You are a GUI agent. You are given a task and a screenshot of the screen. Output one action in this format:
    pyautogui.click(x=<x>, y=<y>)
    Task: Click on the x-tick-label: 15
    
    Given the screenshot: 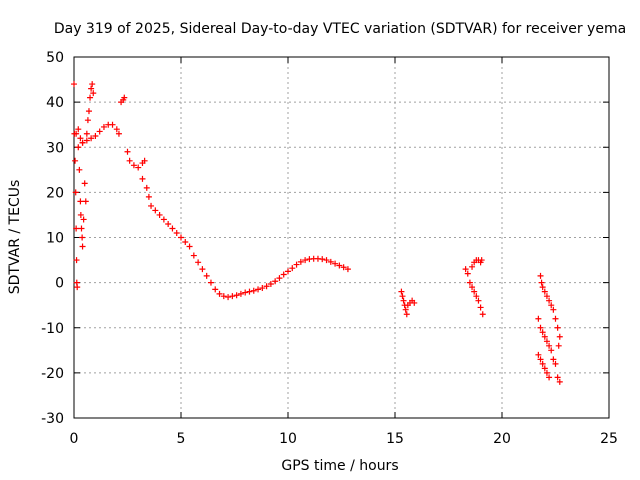 What is the action you would take?
    pyautogui.click(x=395, y=439)
    